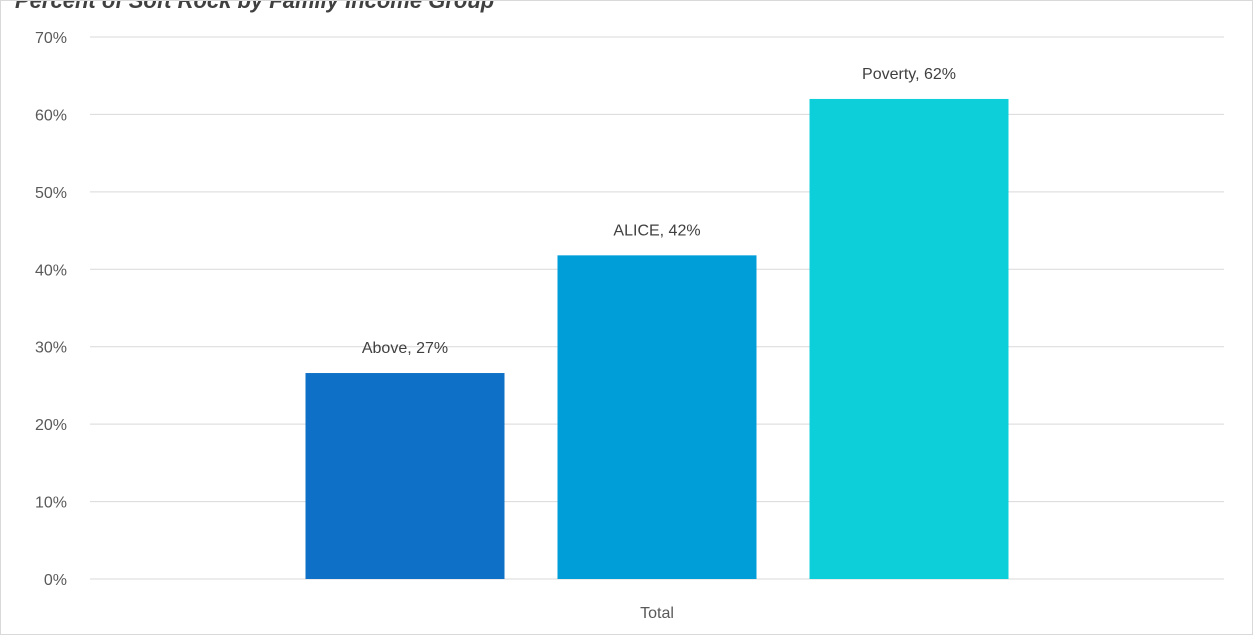 The image size is (1253, 635). What do you see at coordinates (55, 580) in the screenshot?
I see `y-tick-label: 0%` at bounding box center [55, 580].